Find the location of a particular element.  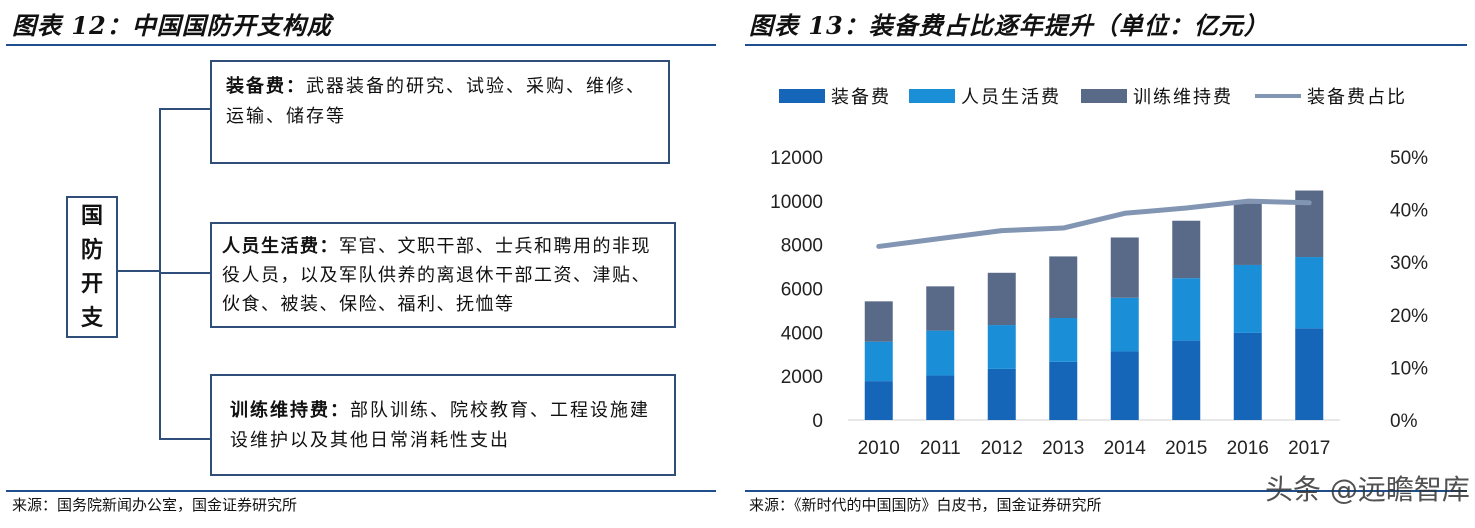

y2-tick-label: 20% is located at coordinates (1409, 316).